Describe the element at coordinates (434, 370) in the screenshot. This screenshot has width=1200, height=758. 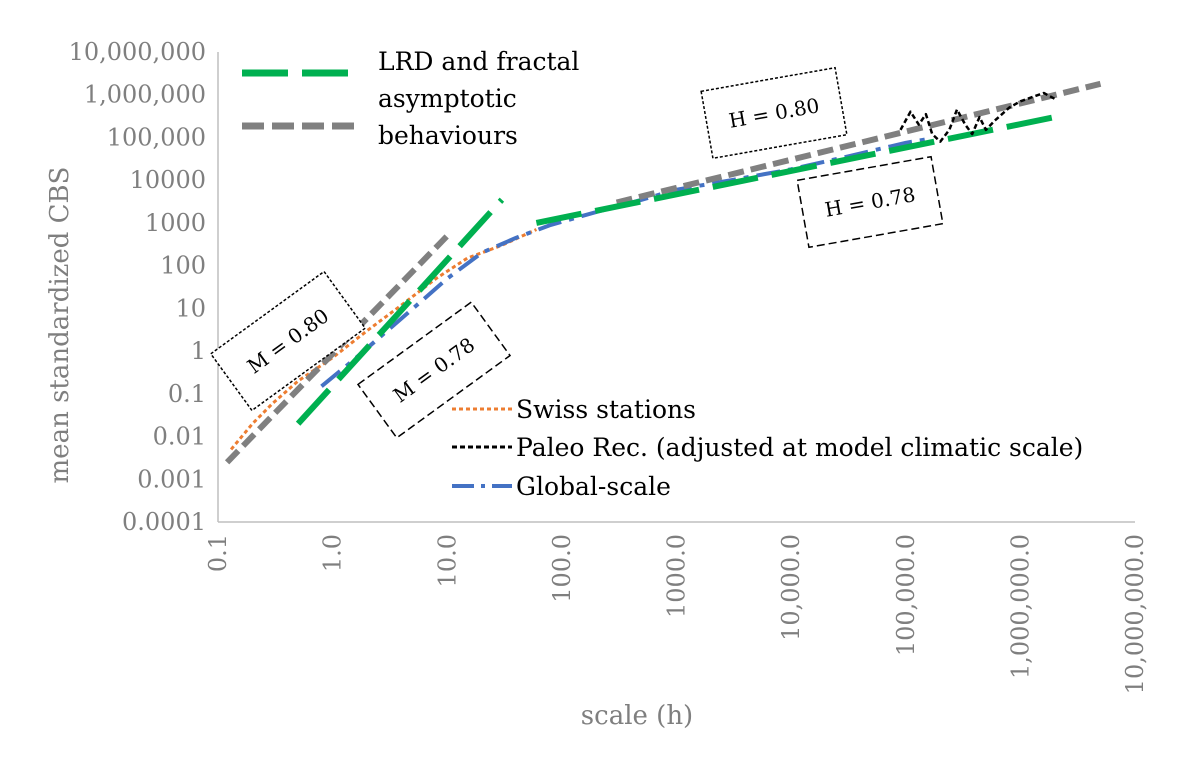
I see `annotation-m078: M = 0.78` at that location.